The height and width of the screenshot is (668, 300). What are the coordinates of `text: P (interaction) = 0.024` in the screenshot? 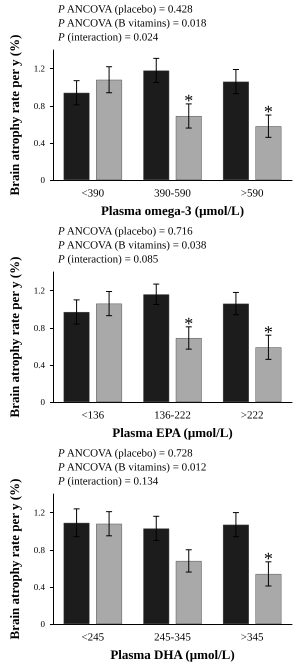 It's located at (108, 38).